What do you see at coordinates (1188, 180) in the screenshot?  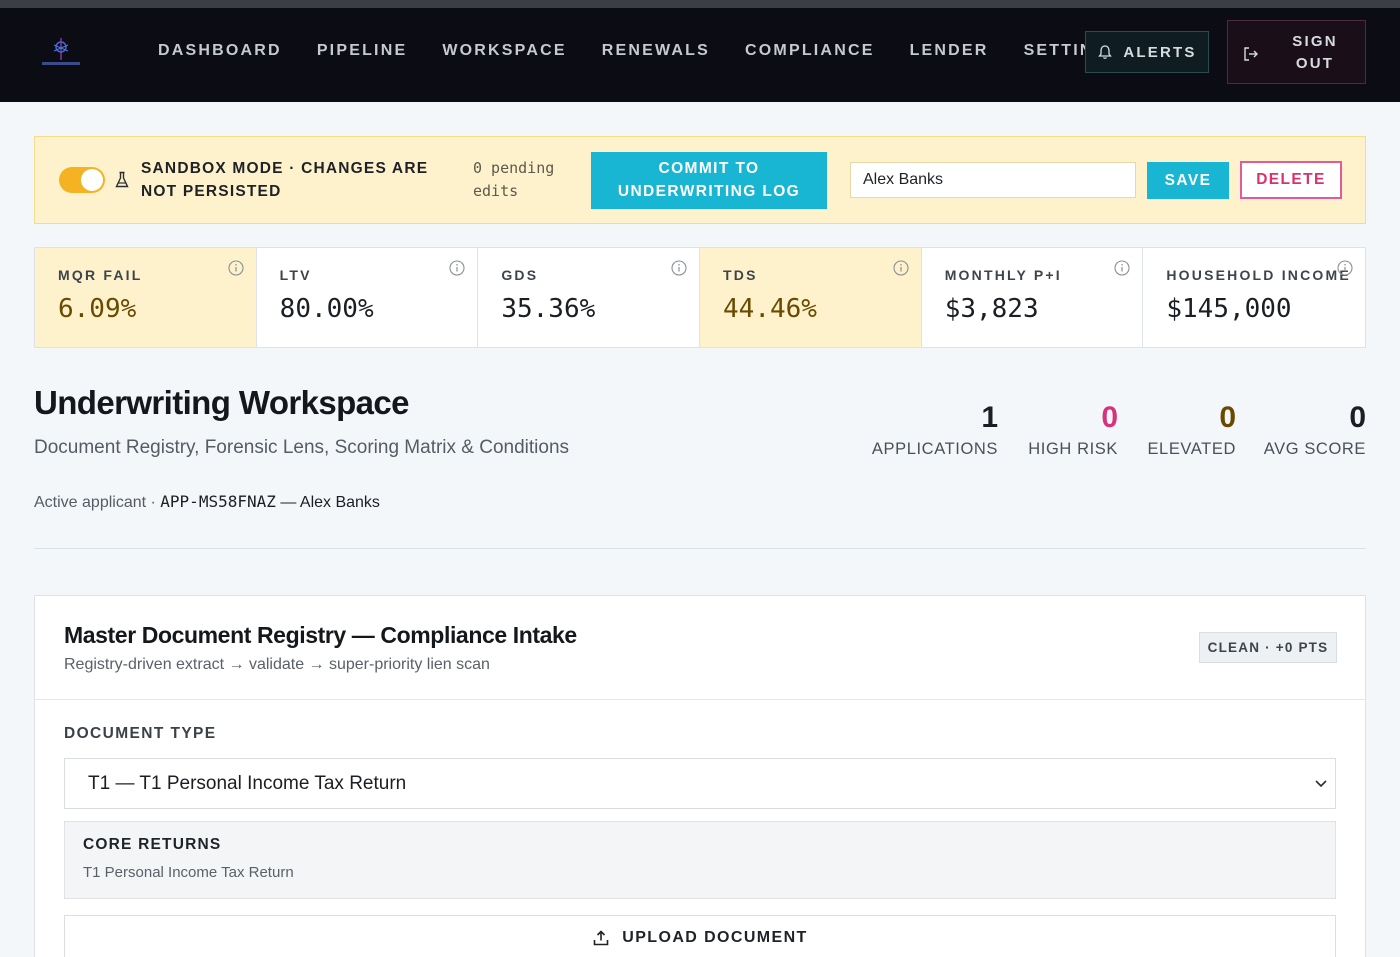 I see `save-button: SAVE` at bounding box center [1188, 180].